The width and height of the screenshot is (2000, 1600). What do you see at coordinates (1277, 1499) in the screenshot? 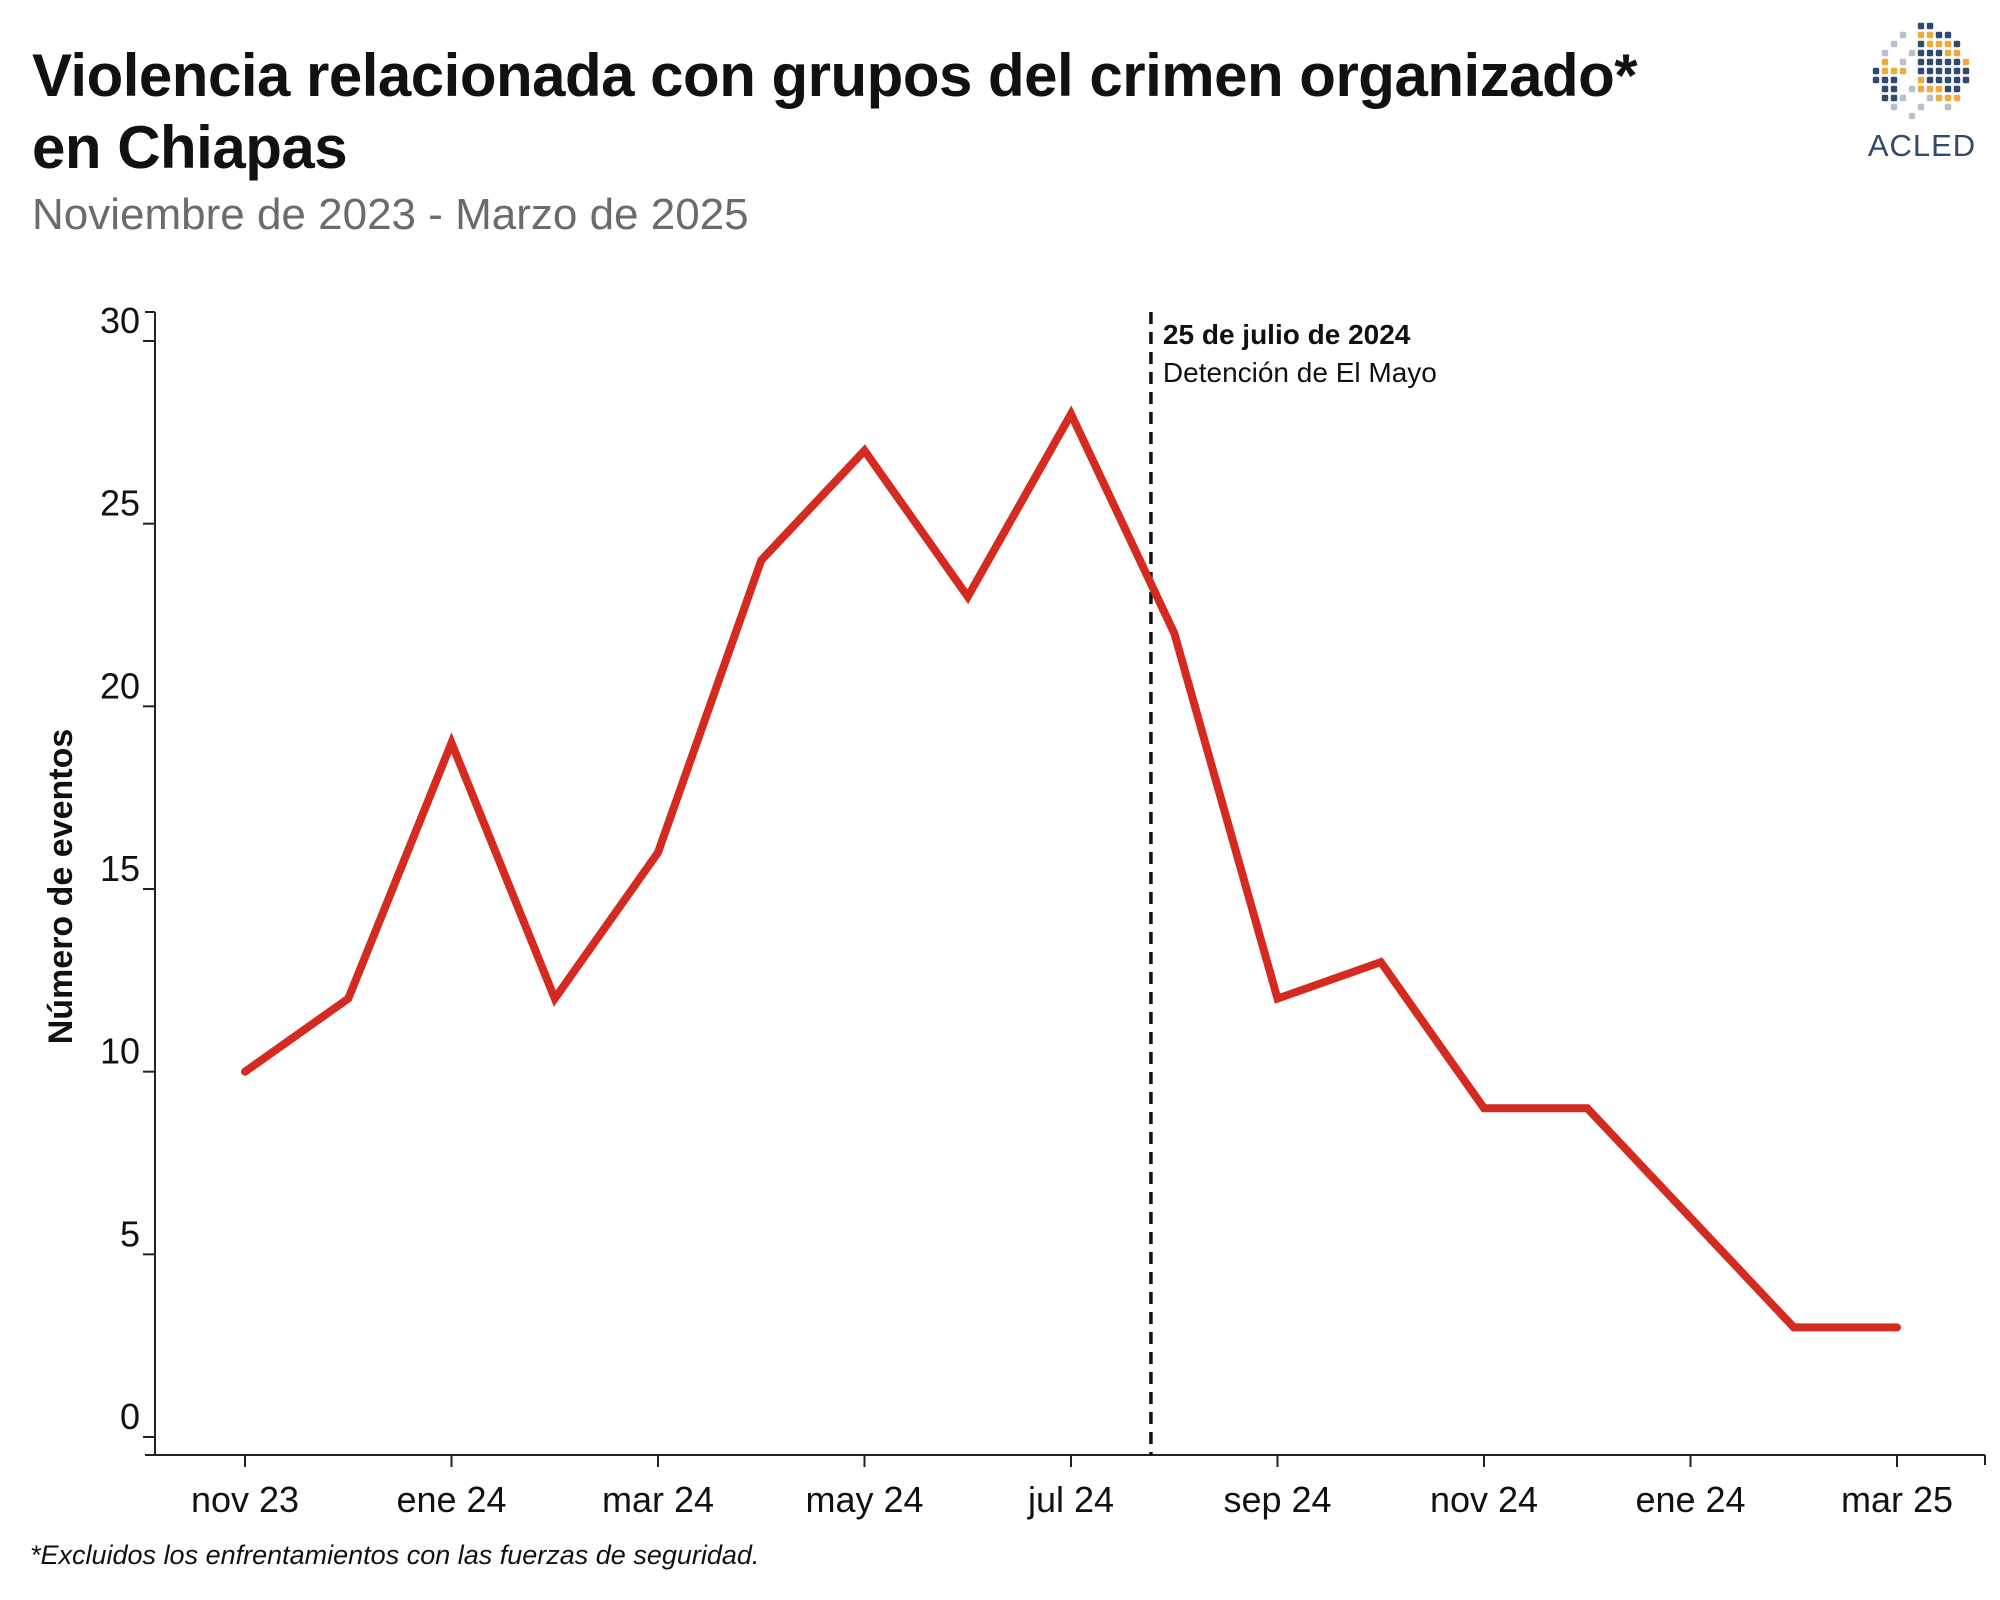
I see `x-tick-label: sep 24` at bounding box center [1277, 1499].